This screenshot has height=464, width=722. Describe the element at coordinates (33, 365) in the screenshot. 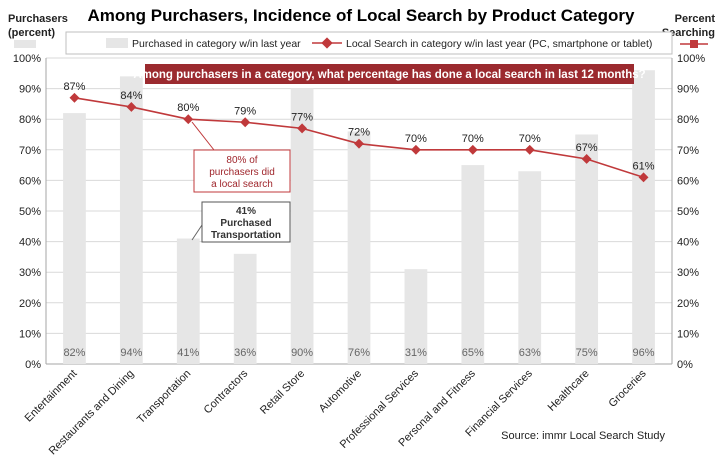

I see `left-tick-label: 0%` at that location.